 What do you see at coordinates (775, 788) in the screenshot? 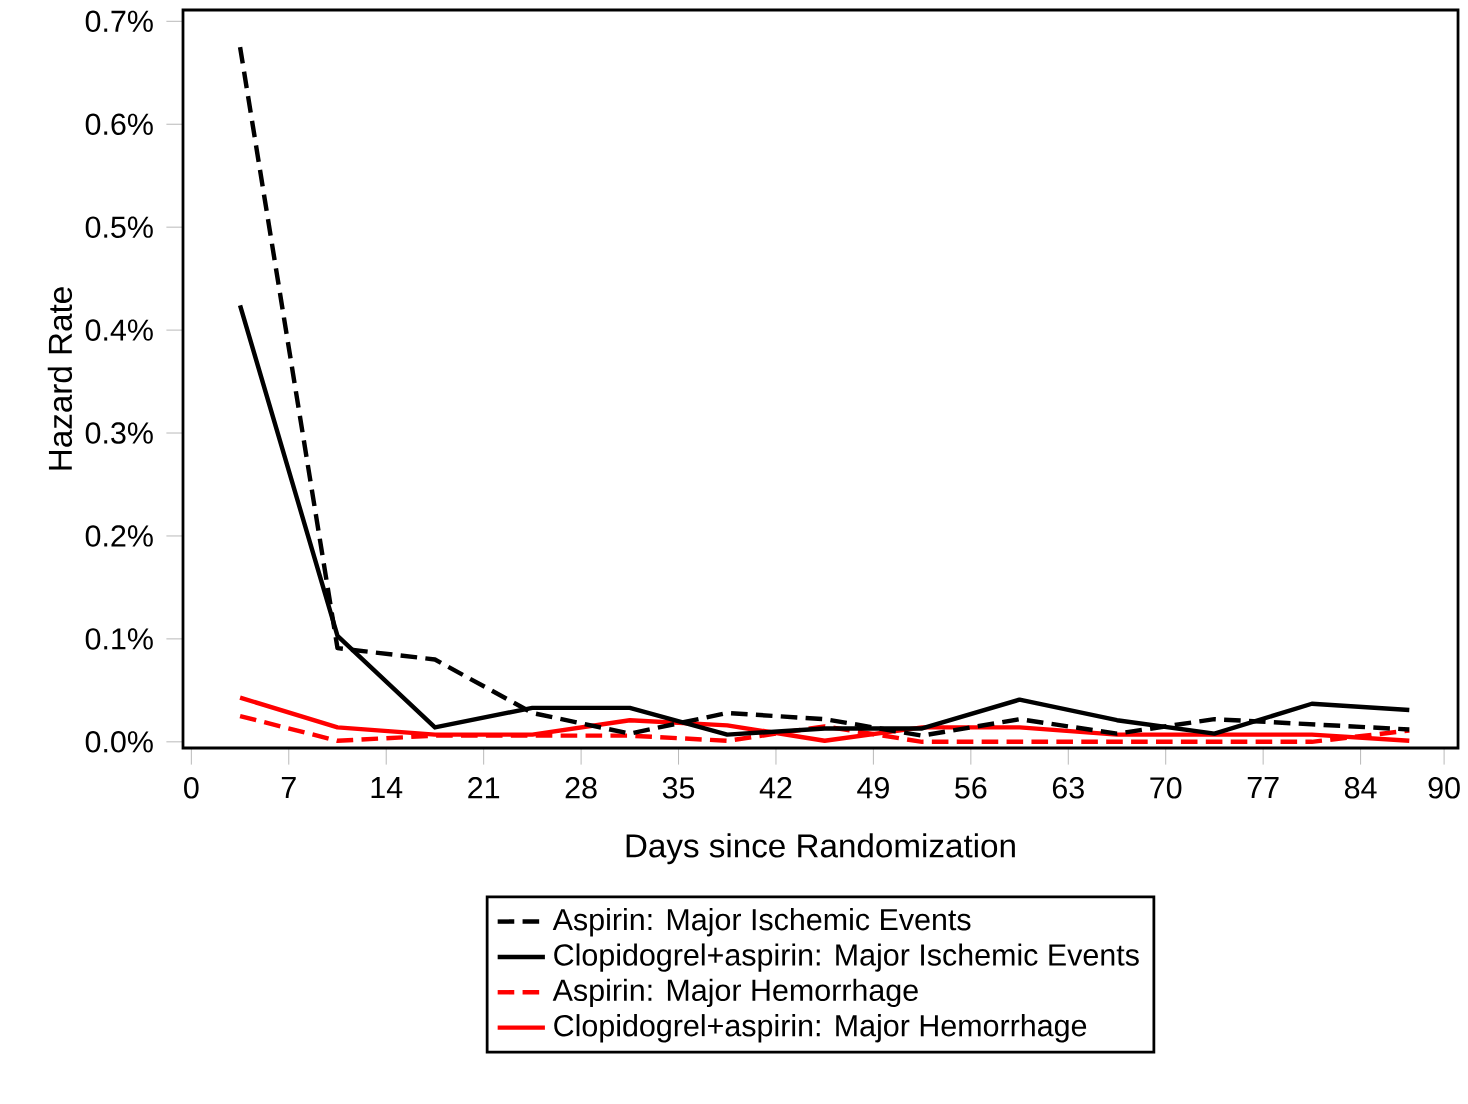
I see `x-tick-label: 42` at bounding box center [775, 788].